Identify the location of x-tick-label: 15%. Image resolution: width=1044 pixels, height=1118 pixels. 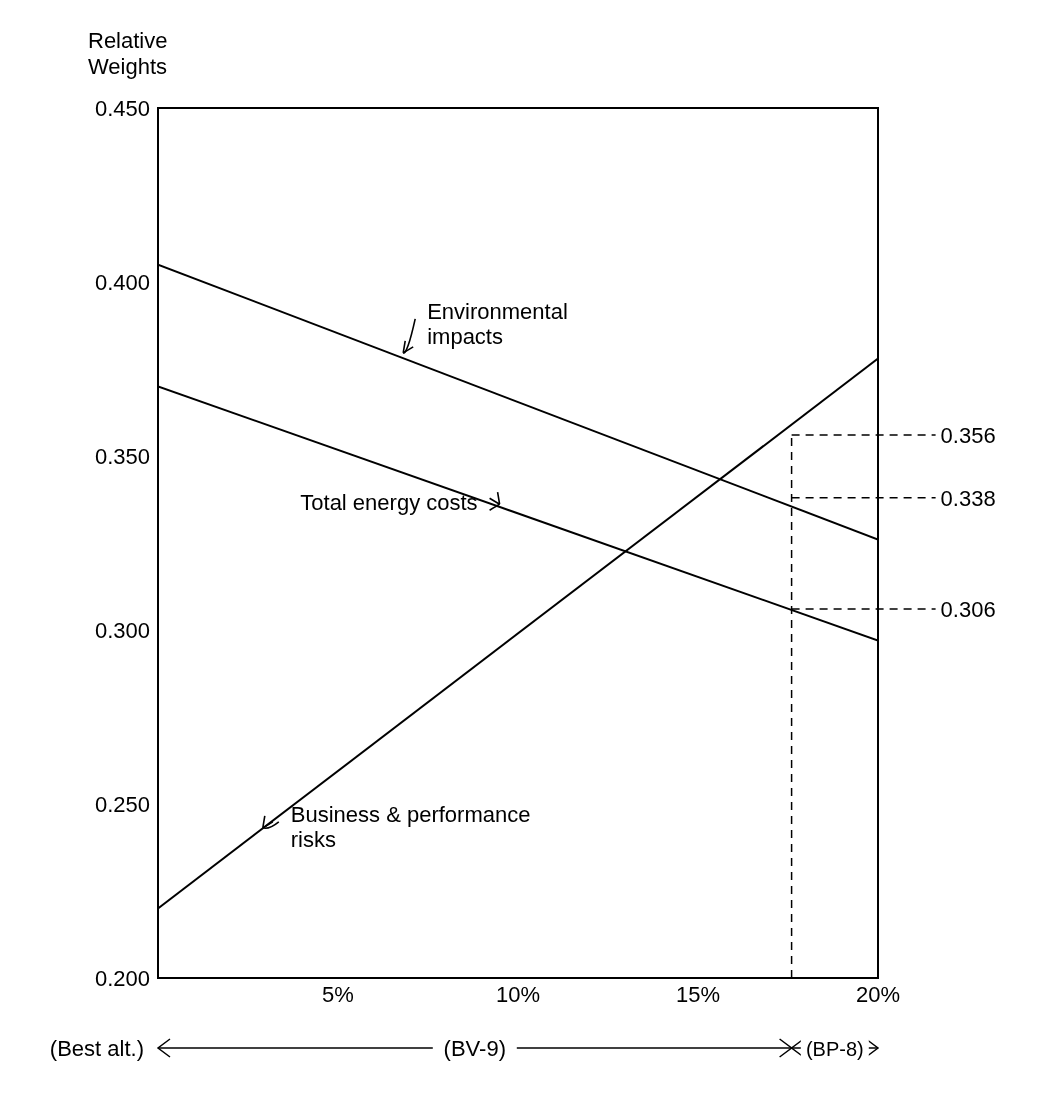
(698, 994).